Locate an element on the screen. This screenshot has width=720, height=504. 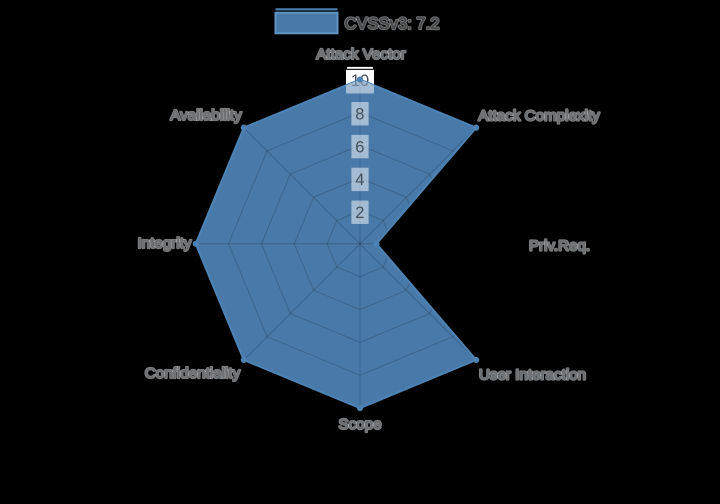
axis-label-scope: Scope is located at coordinates (359, 424).